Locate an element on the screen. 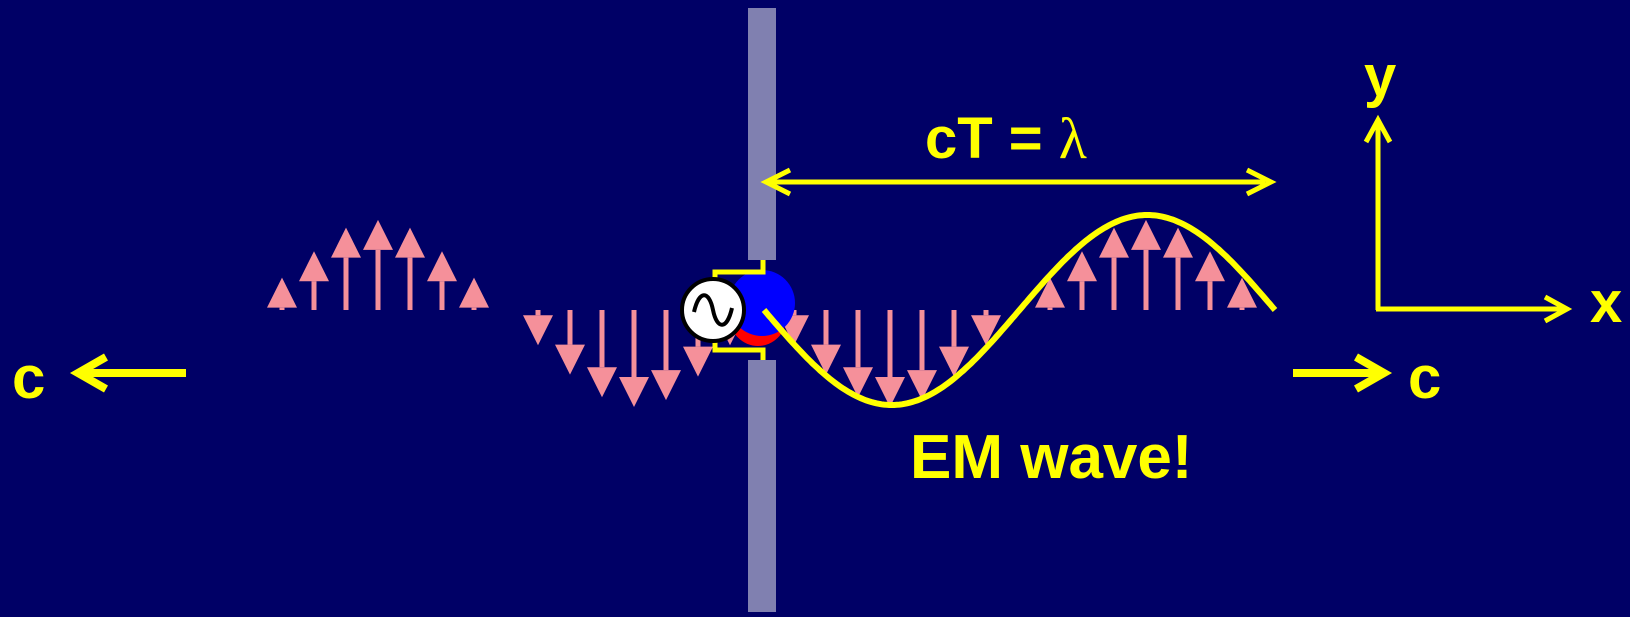 Image resolution: width=1630 pixels, height=617 pixels. positive-charge is located at coordinates (762, 303).